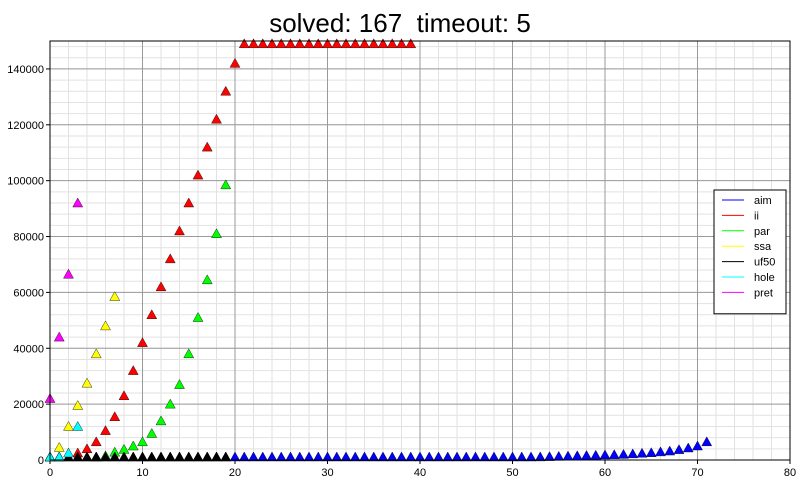 This screenshot has width=800, height=500. What do you see at coordinates (756, 216) in the screenshot?
I see `legend-label-ii: ii` at bounding box center [756, 216].